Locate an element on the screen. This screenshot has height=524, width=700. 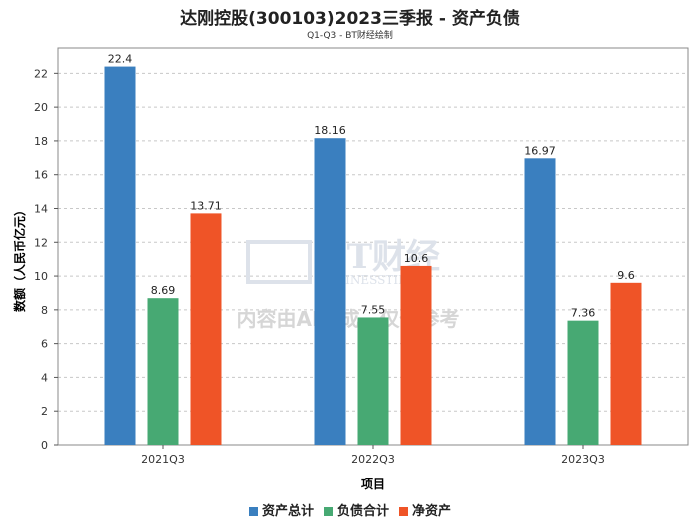
legend: 资产总计 负债合计 净资产 is located at coordinates (350, 509).